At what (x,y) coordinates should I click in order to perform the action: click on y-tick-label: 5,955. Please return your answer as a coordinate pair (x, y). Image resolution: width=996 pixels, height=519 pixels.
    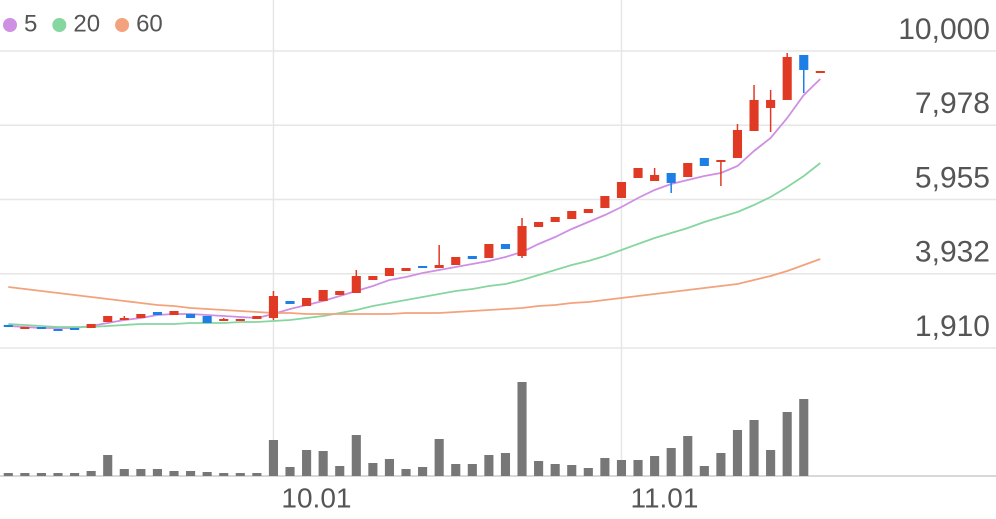
    Looking at the image, I should click on (952, 177).